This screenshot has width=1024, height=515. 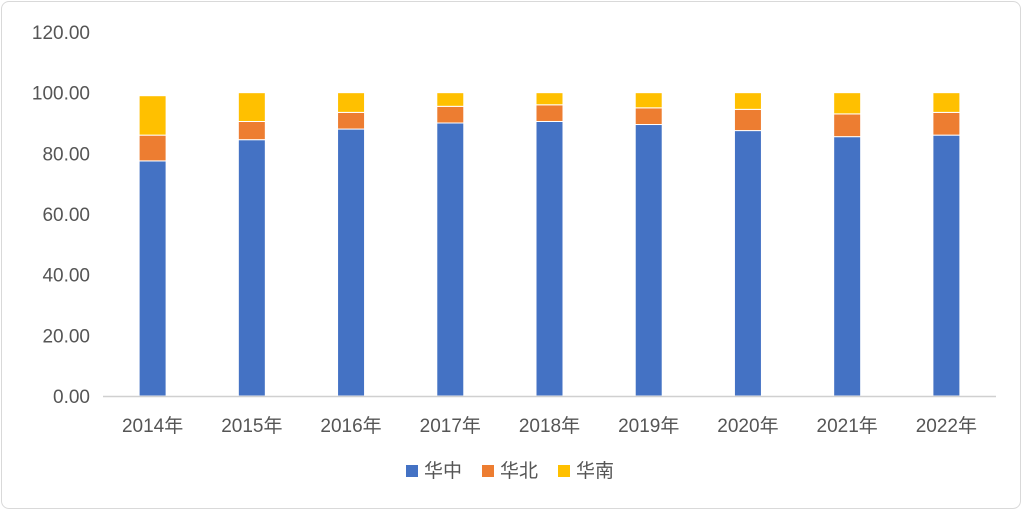 I want to click on legend: 华中 华北 华南, so click(x=510, y=471).